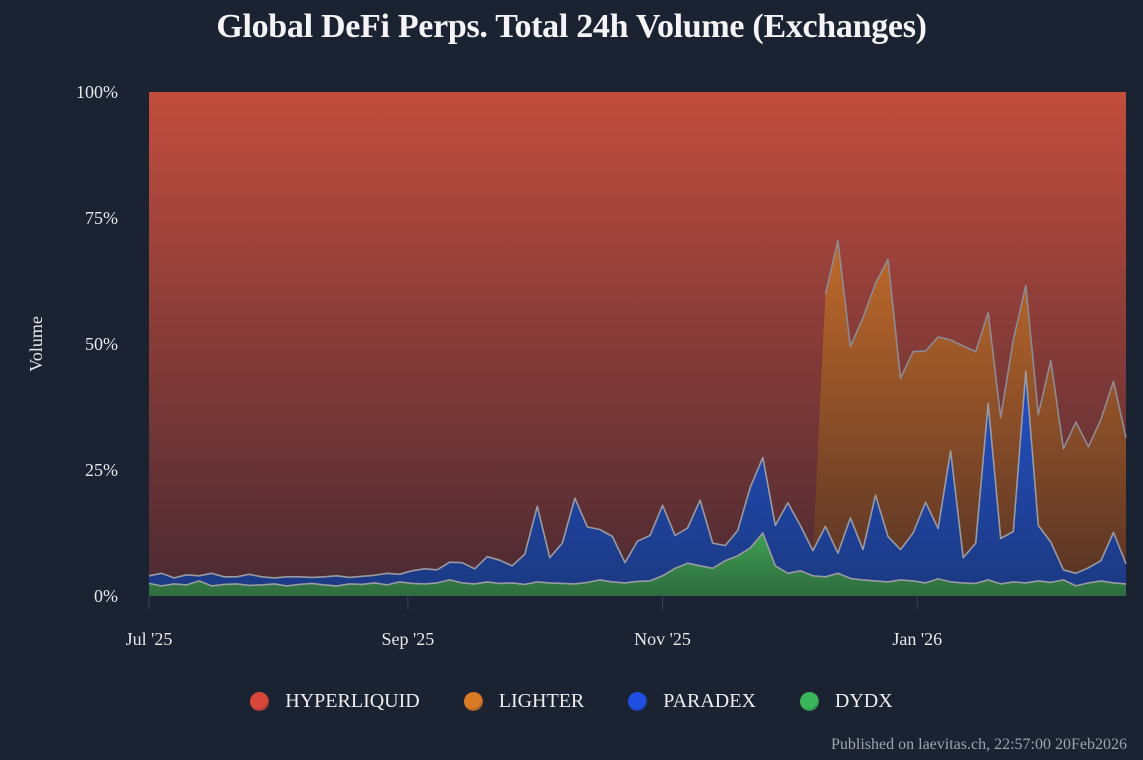 Image resolution: width=1143 pixels, height=760 pixels. I want to click on legend-marker-lighter, so click(473, 701).